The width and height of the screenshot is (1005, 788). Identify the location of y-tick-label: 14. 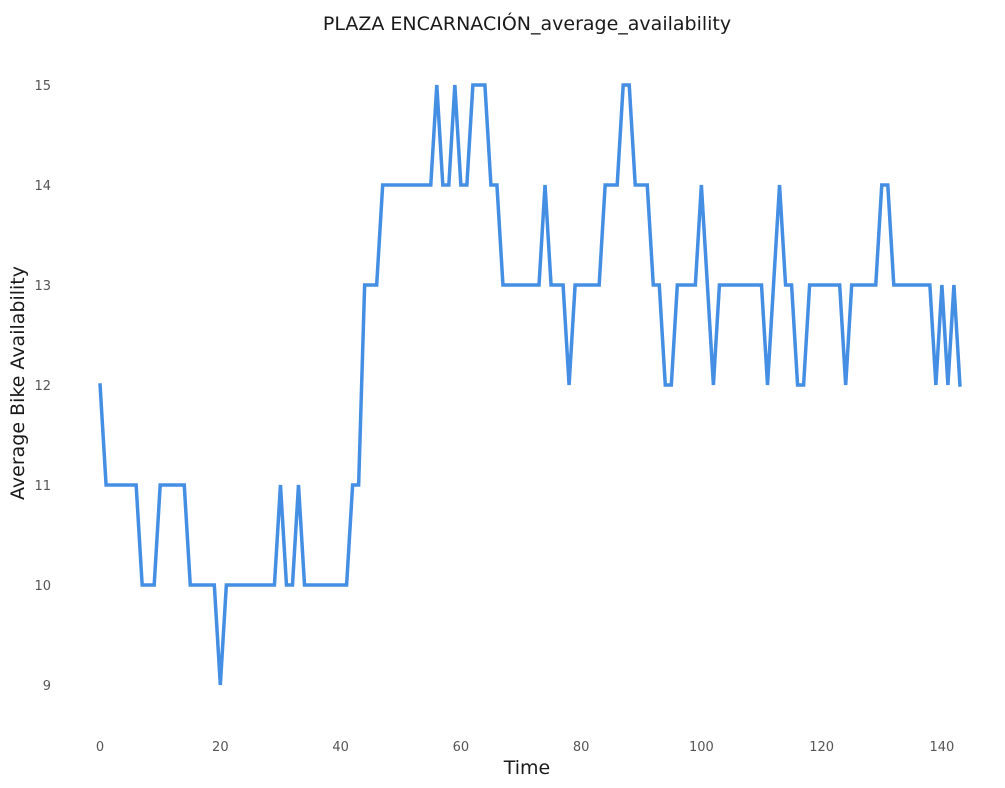
(42, 186).